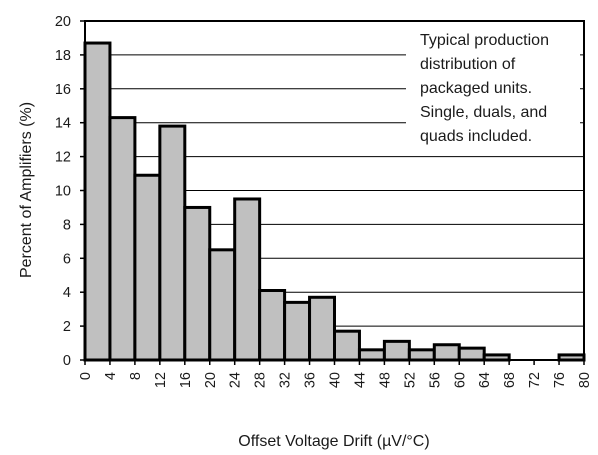 This screenshot has width=598, height=455. Describe the element at coordinates (483, 112) in the screenshot. I see `annotation-line: Single, duals, and` at that location.